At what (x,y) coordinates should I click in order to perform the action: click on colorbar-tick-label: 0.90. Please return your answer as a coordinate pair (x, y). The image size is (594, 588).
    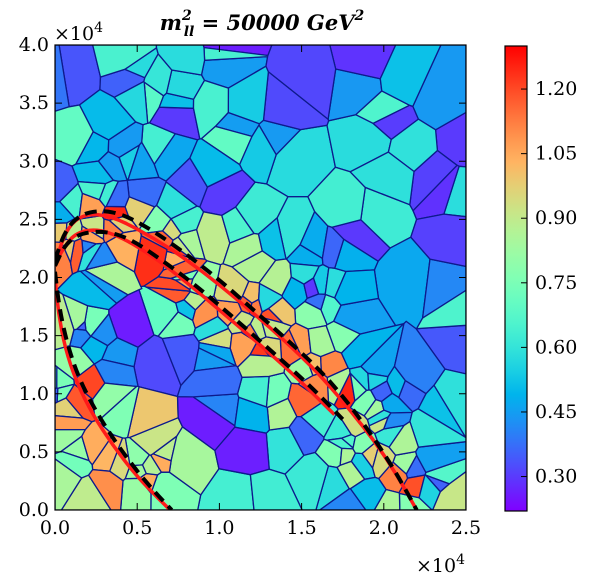
    Looking at the image, I should click on (556, 218).